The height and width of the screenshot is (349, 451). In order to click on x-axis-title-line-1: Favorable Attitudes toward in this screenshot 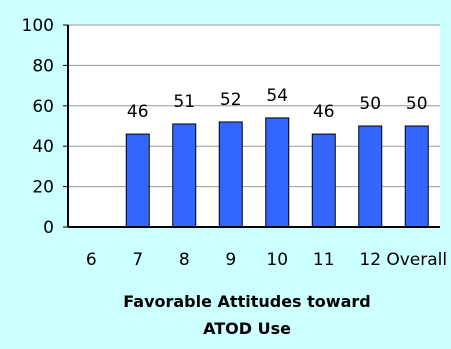, I will do `click(246, 301)`.